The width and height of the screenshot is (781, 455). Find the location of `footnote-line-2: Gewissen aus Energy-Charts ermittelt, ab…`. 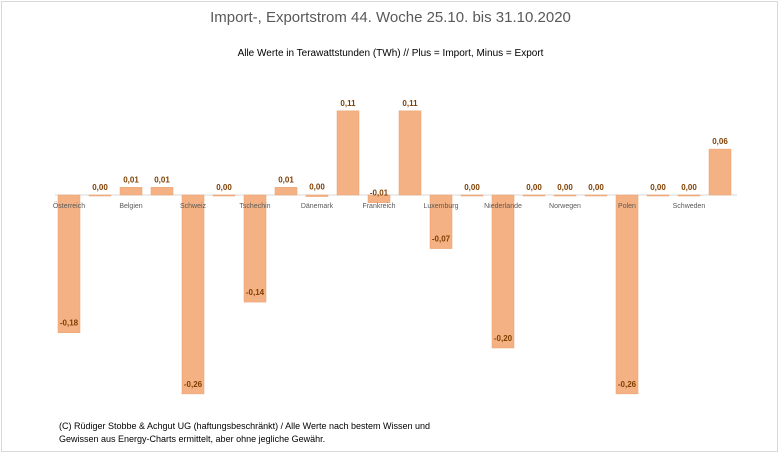

footnote-line-2: Gewissen aus Energy-Charts ermittelt, ab… is located at coordinates (192, 439).